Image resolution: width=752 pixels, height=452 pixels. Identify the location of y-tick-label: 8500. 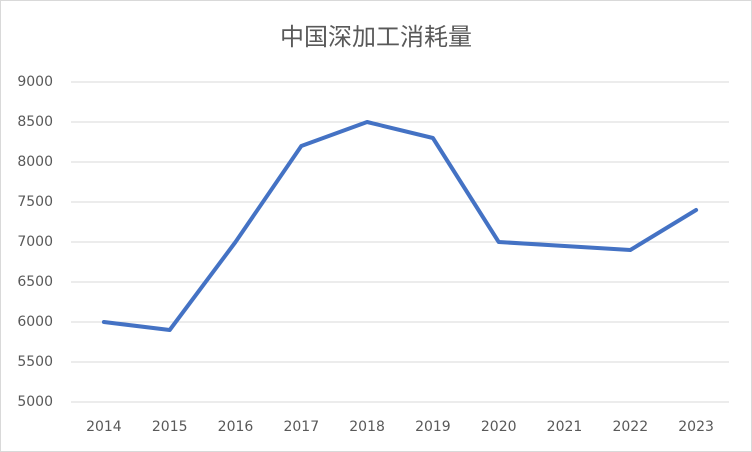
(35, 122).